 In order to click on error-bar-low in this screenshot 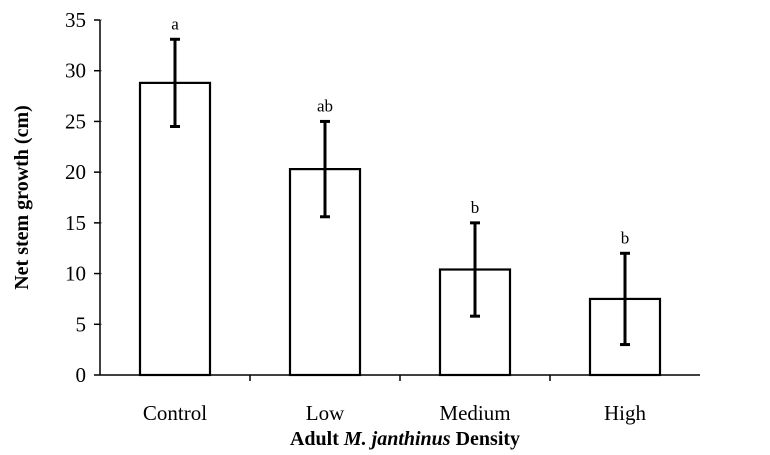, I will do `click(325, 169)`.